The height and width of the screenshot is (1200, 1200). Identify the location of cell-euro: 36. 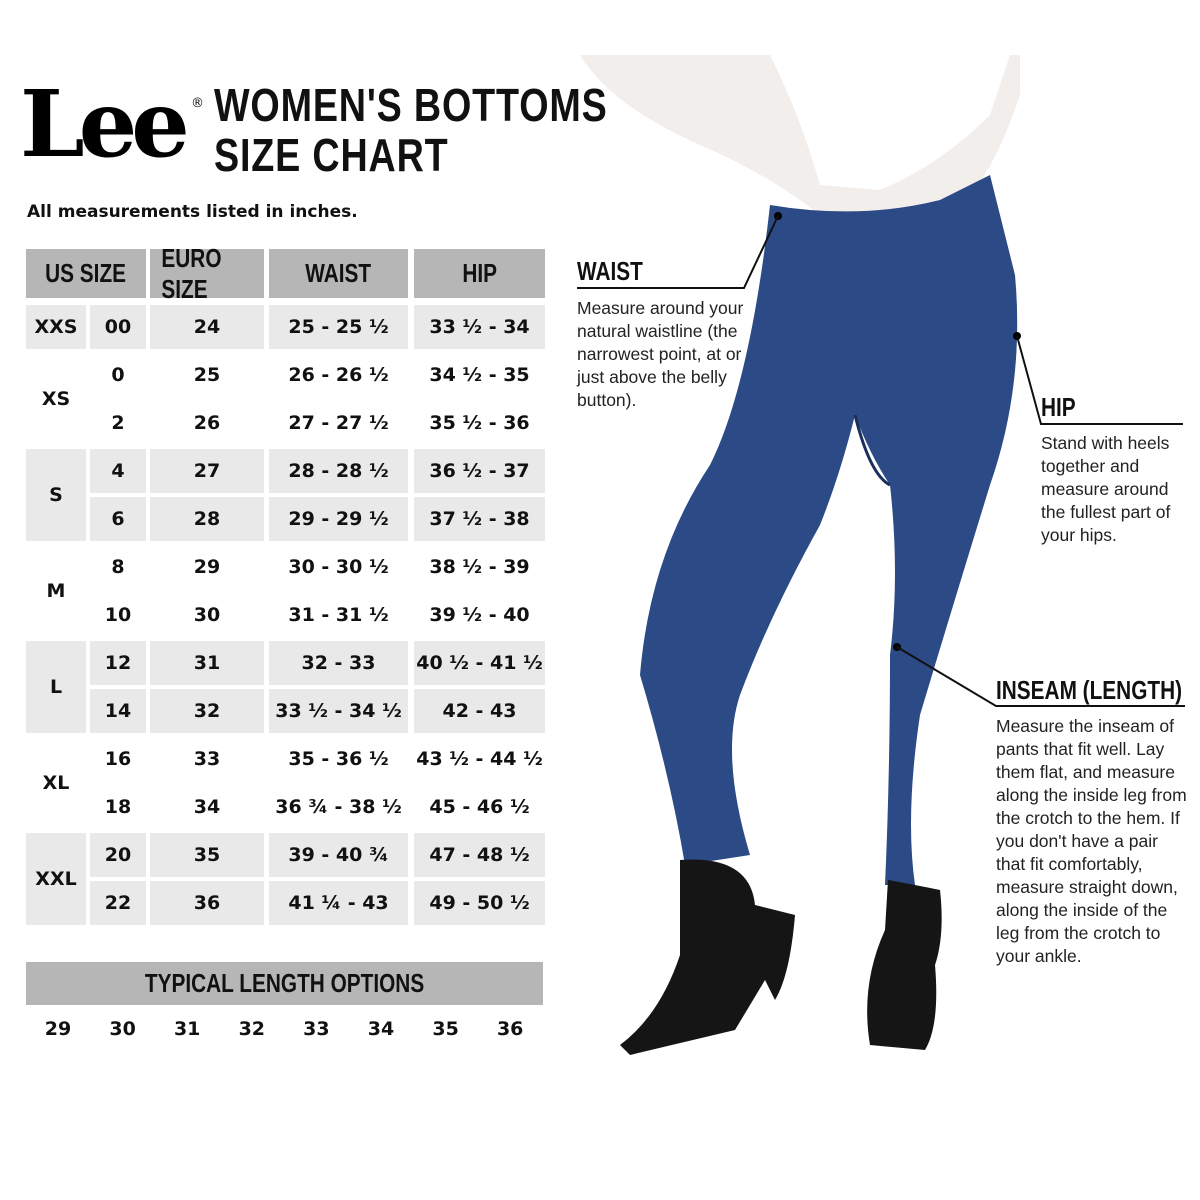
(207, 903).